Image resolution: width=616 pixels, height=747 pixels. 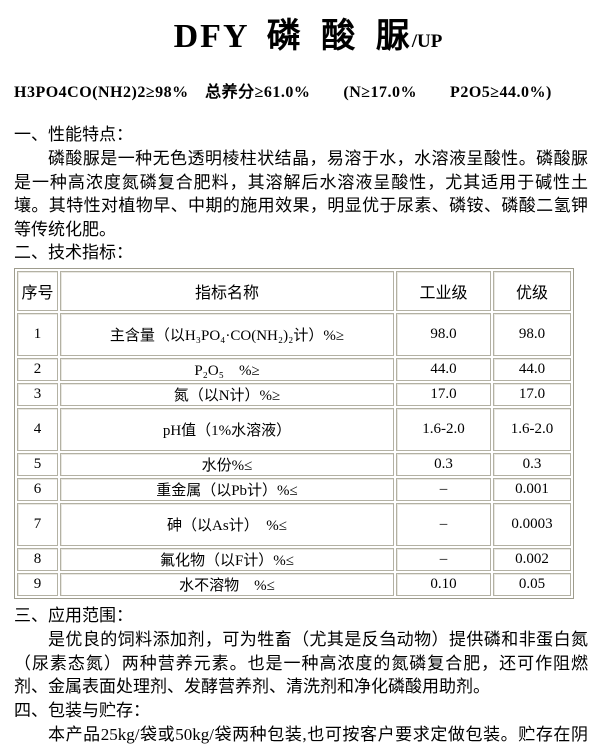 What do you see at coordinates (292, 36) in the screenshot?
I see `product-title: DFY 磷 酸 脲` at bounding box center [292, 36].